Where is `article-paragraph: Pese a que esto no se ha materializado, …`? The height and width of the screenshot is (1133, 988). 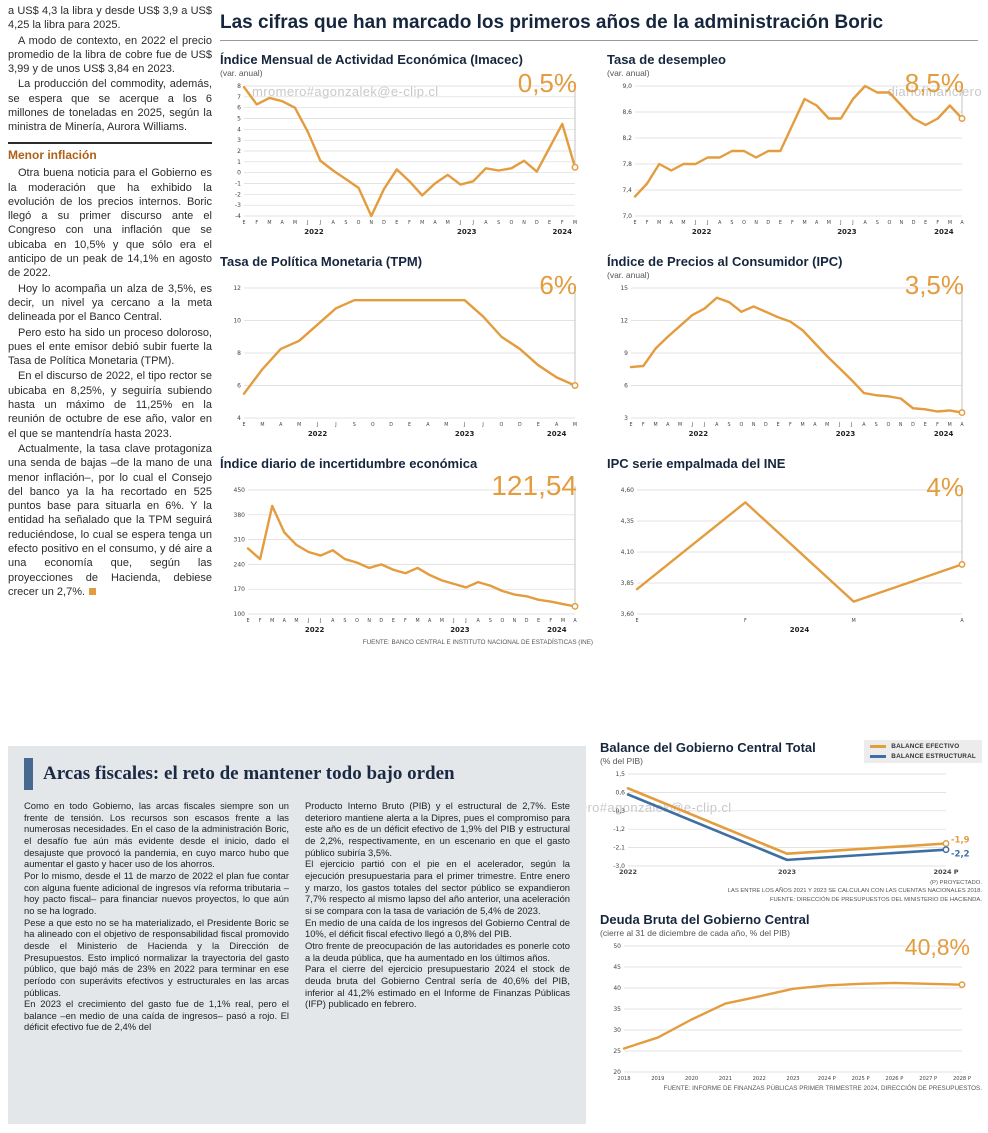 article-paragraph: Pese a que esto no se ha materializado, … is located at coordinates (156, 957).